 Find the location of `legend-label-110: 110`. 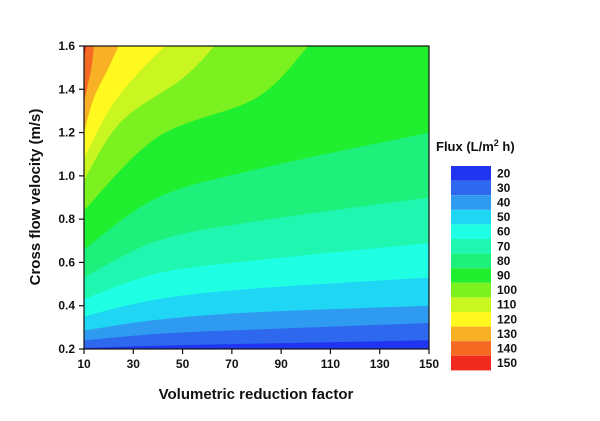

legend-label-110: 110 is located at coordinates (507, 305).